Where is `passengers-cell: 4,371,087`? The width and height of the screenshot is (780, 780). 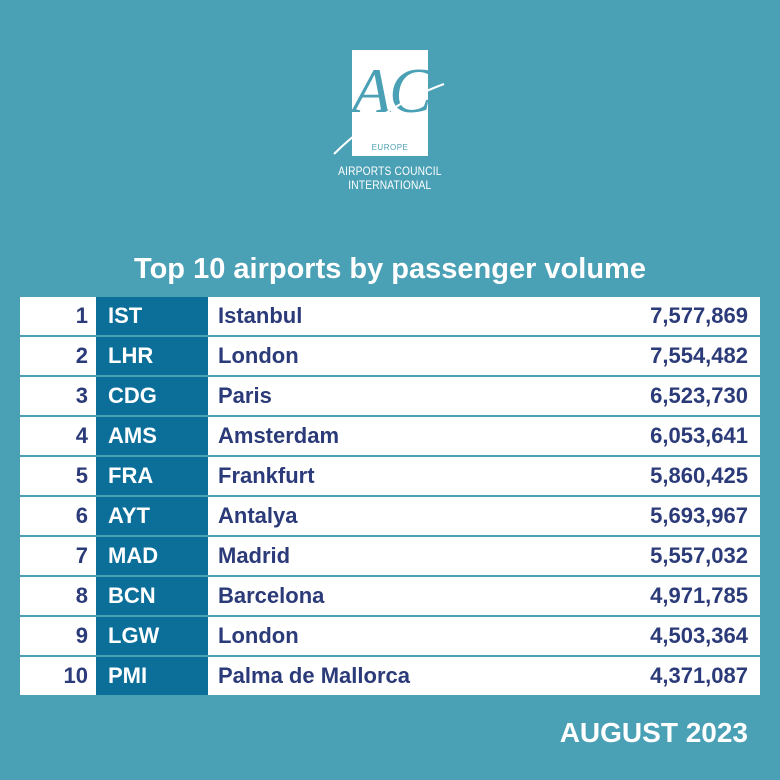 passengers-cell: 4,371,087 is located at coordinates (699, 675).